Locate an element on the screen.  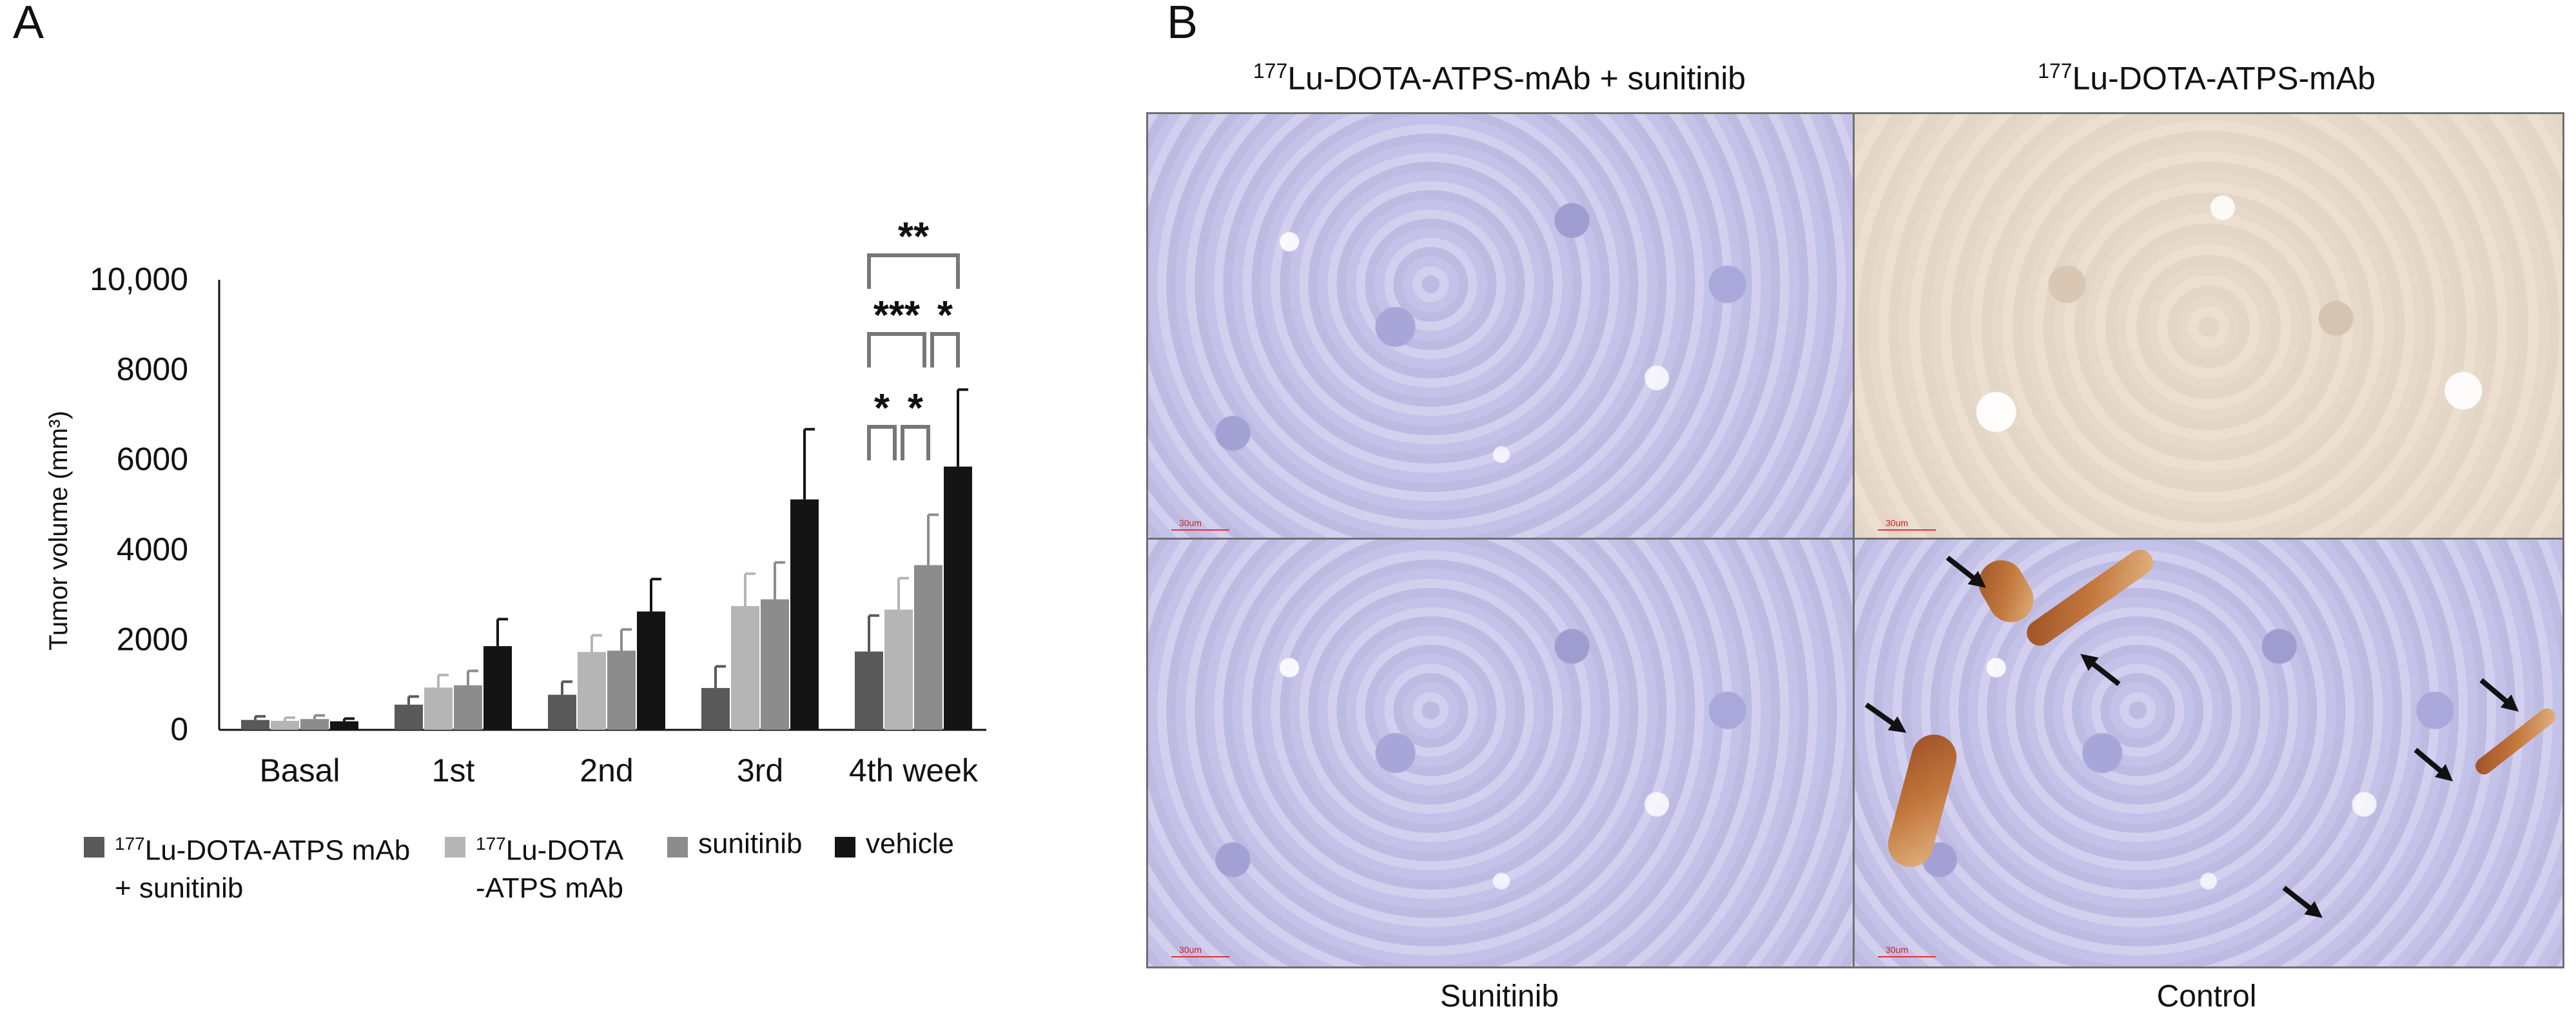
legend-item-mab: 177Lu-DOTA -ATPS mAb is located at coordinates (534, 866).